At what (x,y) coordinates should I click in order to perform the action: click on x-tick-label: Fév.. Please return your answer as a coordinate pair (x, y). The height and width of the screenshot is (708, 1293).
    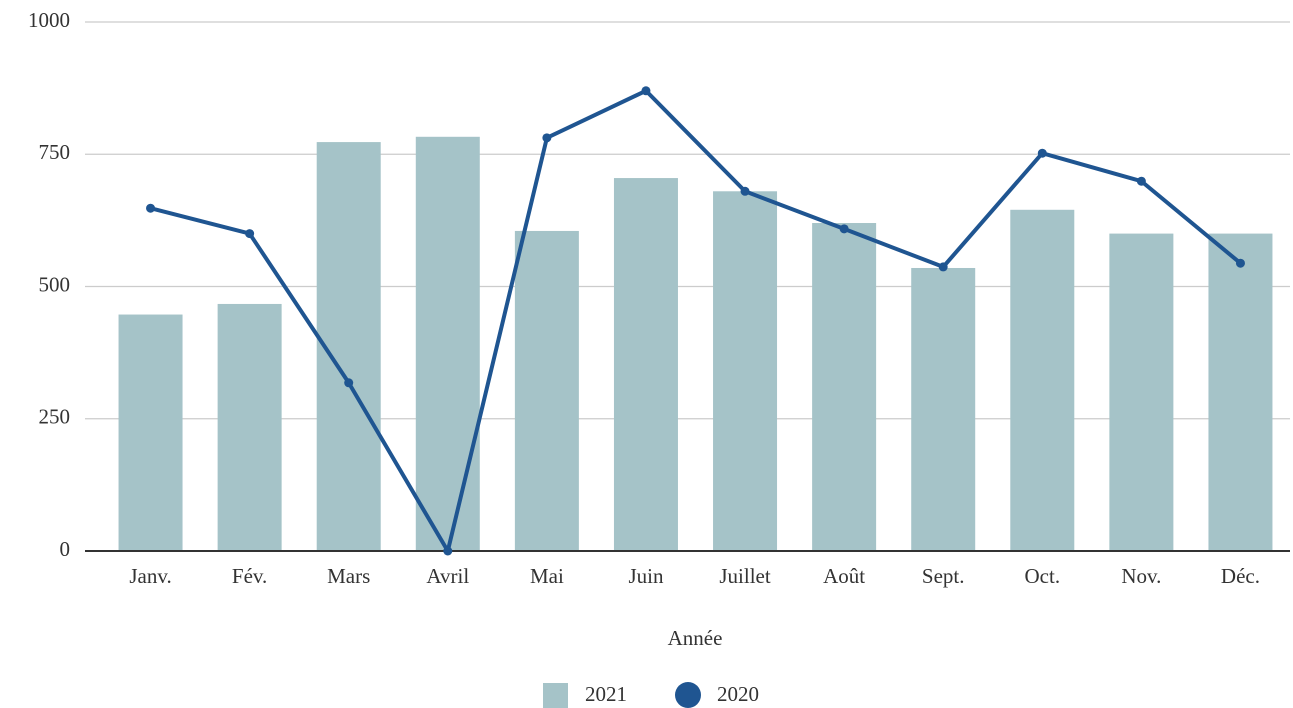
    Looking at the image, I should click on (249, 576).